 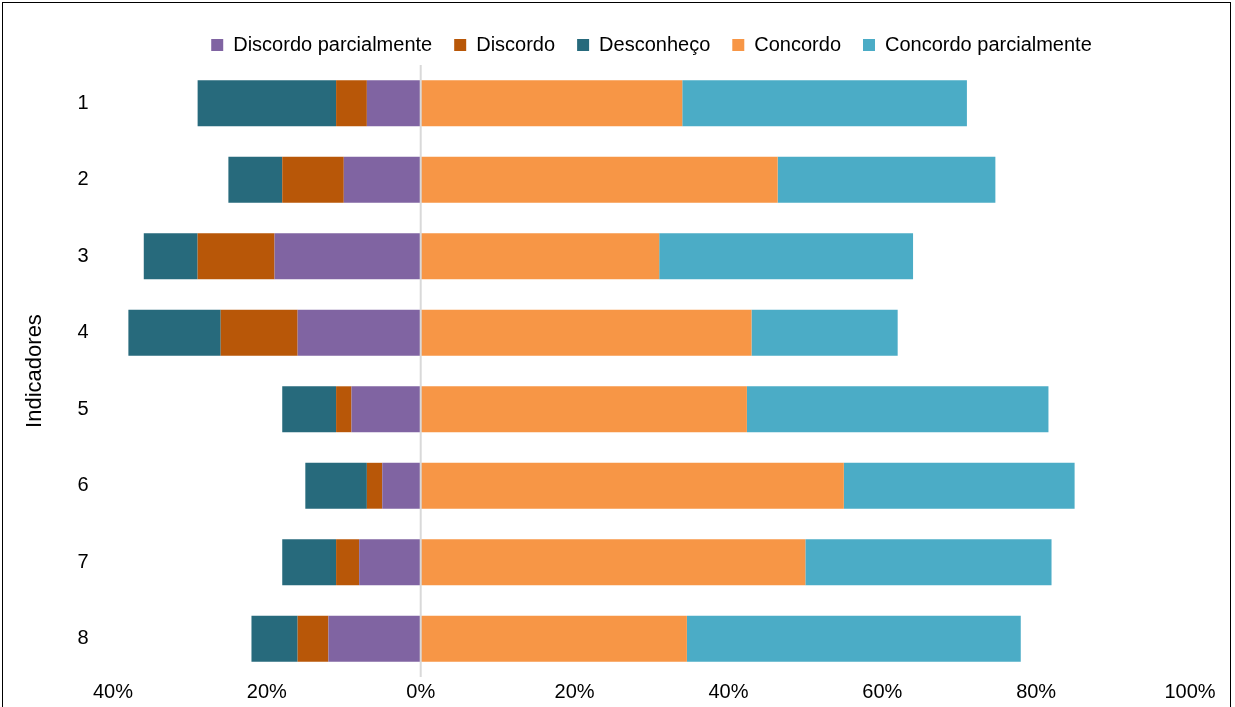 What do you see at coordinates (1036, 690) in the screenshot?
I see `x-tick-label: 80%` at bounding box center [1036, 690].